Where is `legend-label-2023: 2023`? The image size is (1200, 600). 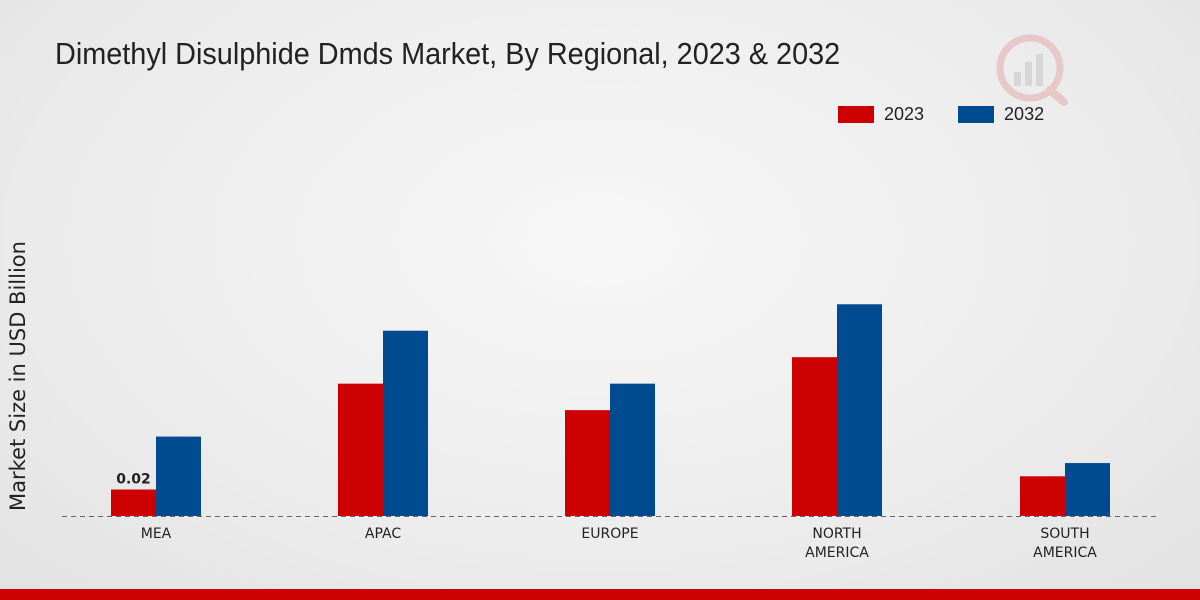
legend-label-2023: 2023 is located at coordinates (904, 114).